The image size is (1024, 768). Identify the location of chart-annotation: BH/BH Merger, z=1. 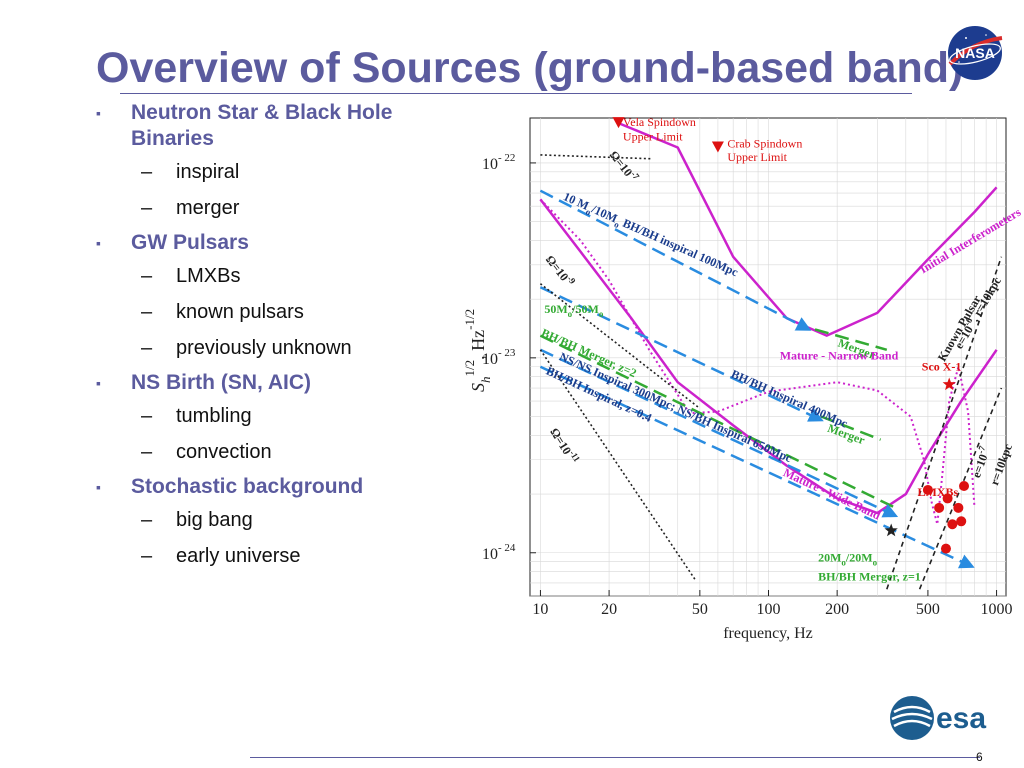
(869, 577).